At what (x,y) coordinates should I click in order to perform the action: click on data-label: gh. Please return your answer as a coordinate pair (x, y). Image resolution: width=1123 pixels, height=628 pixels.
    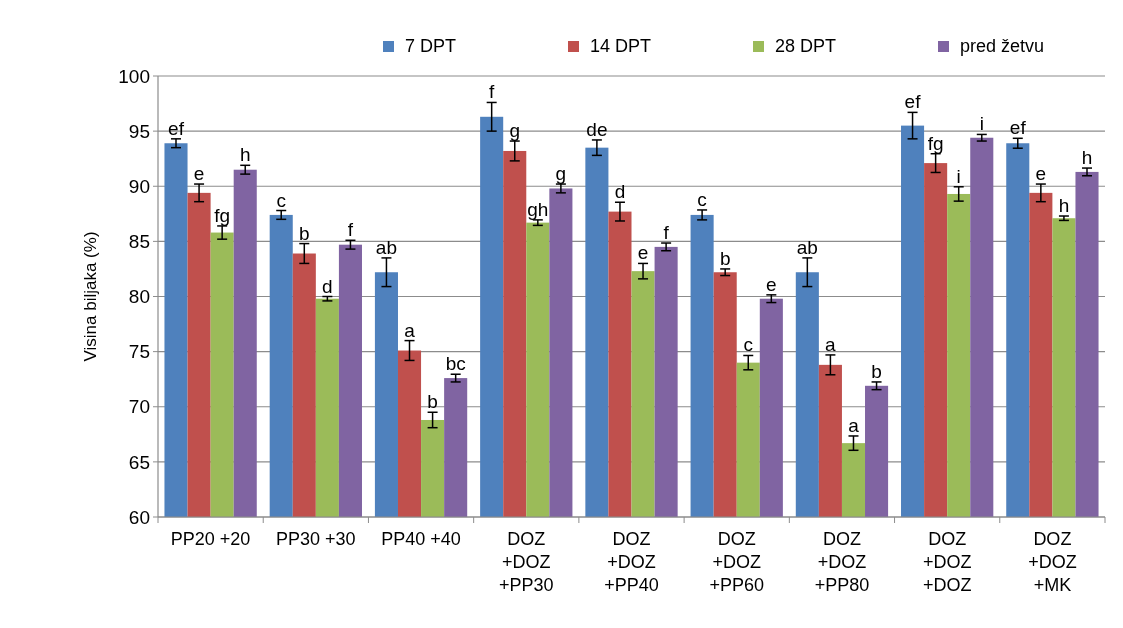
    Looking at the image, I should click on (538, 209).